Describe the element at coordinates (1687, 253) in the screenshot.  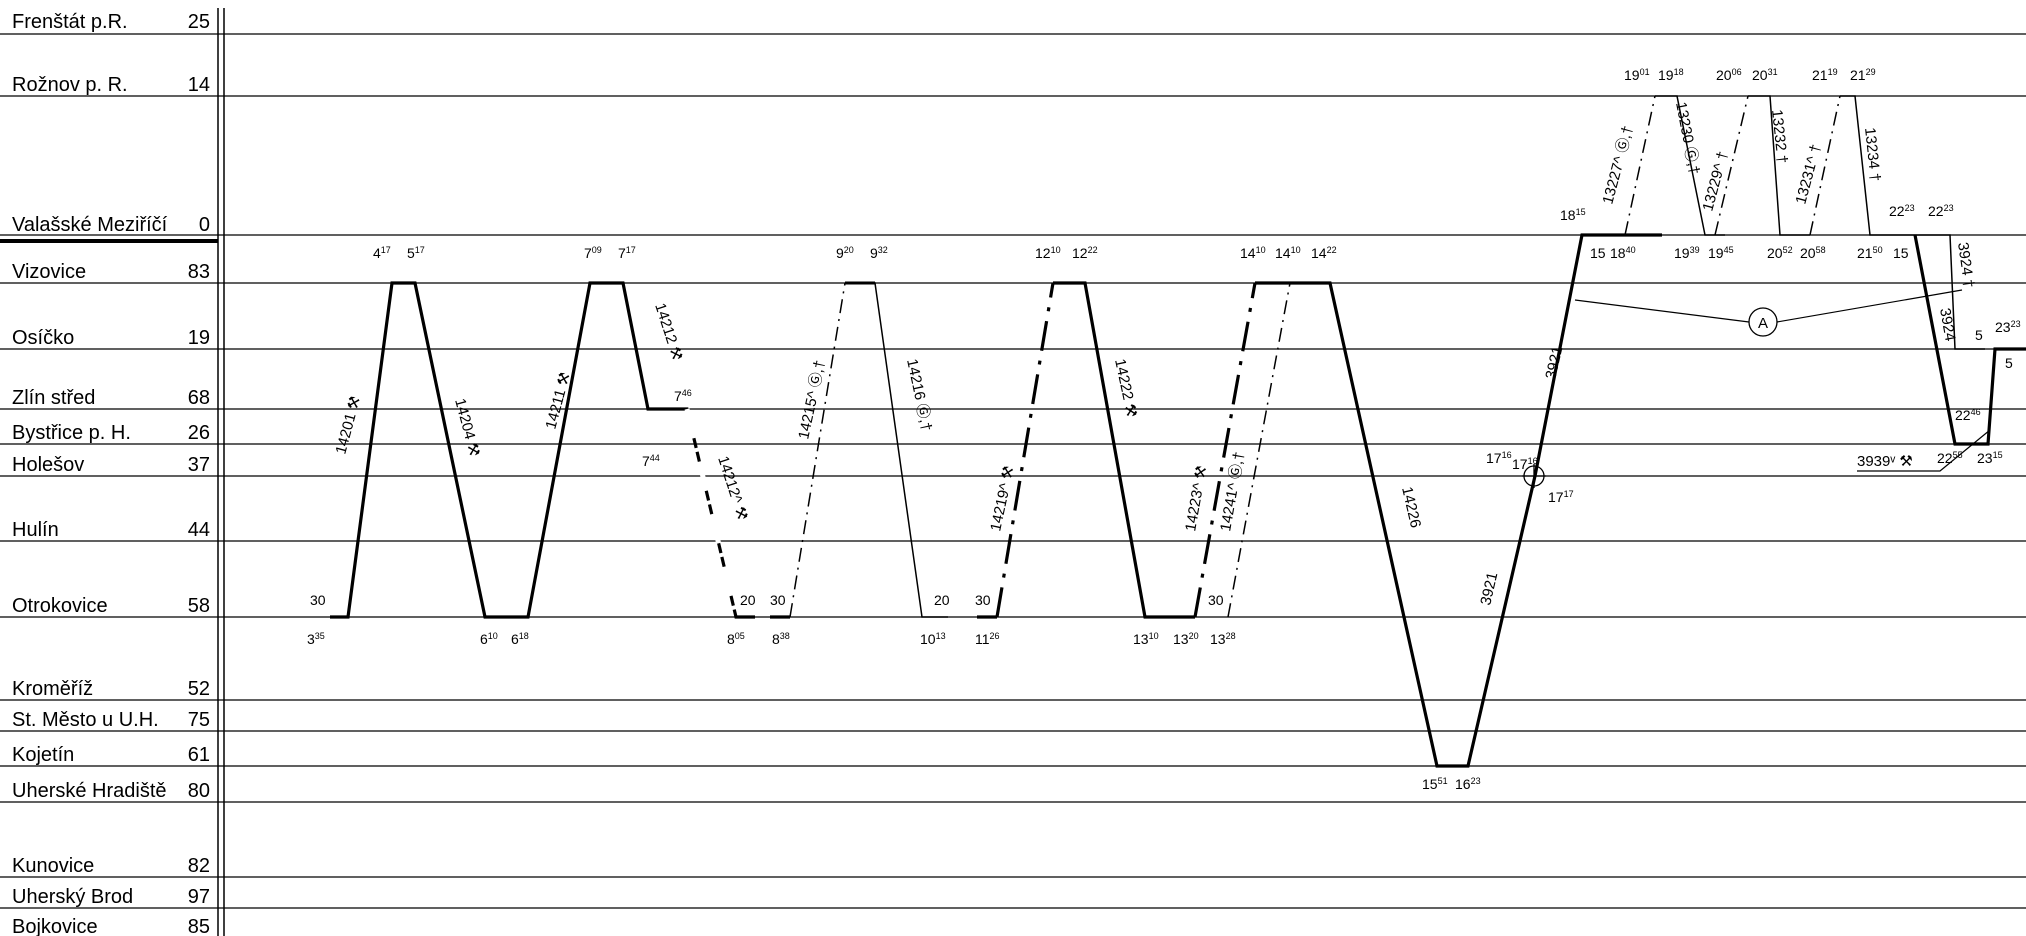
I see `time-label: 1939` at that location.